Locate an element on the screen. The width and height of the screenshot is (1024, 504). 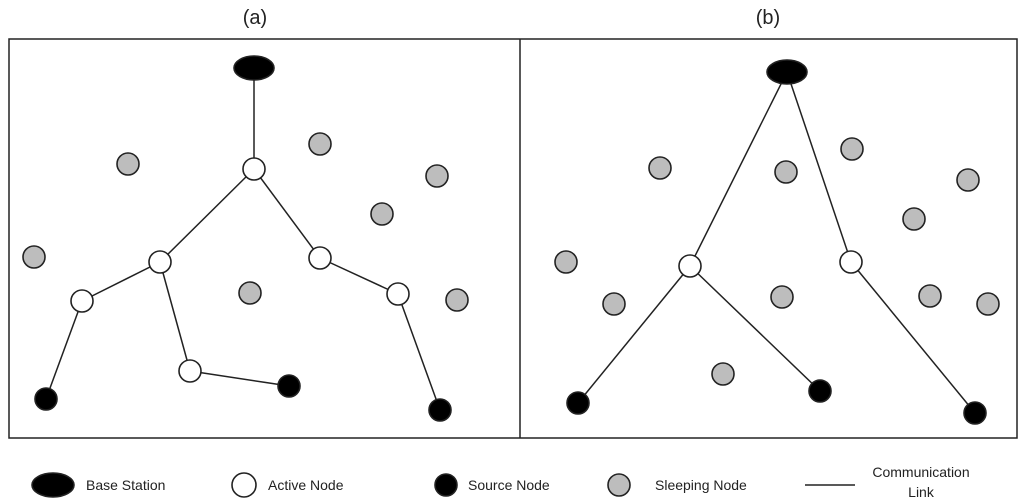
base-station-legend-icon is located at coordinates (53, 485).